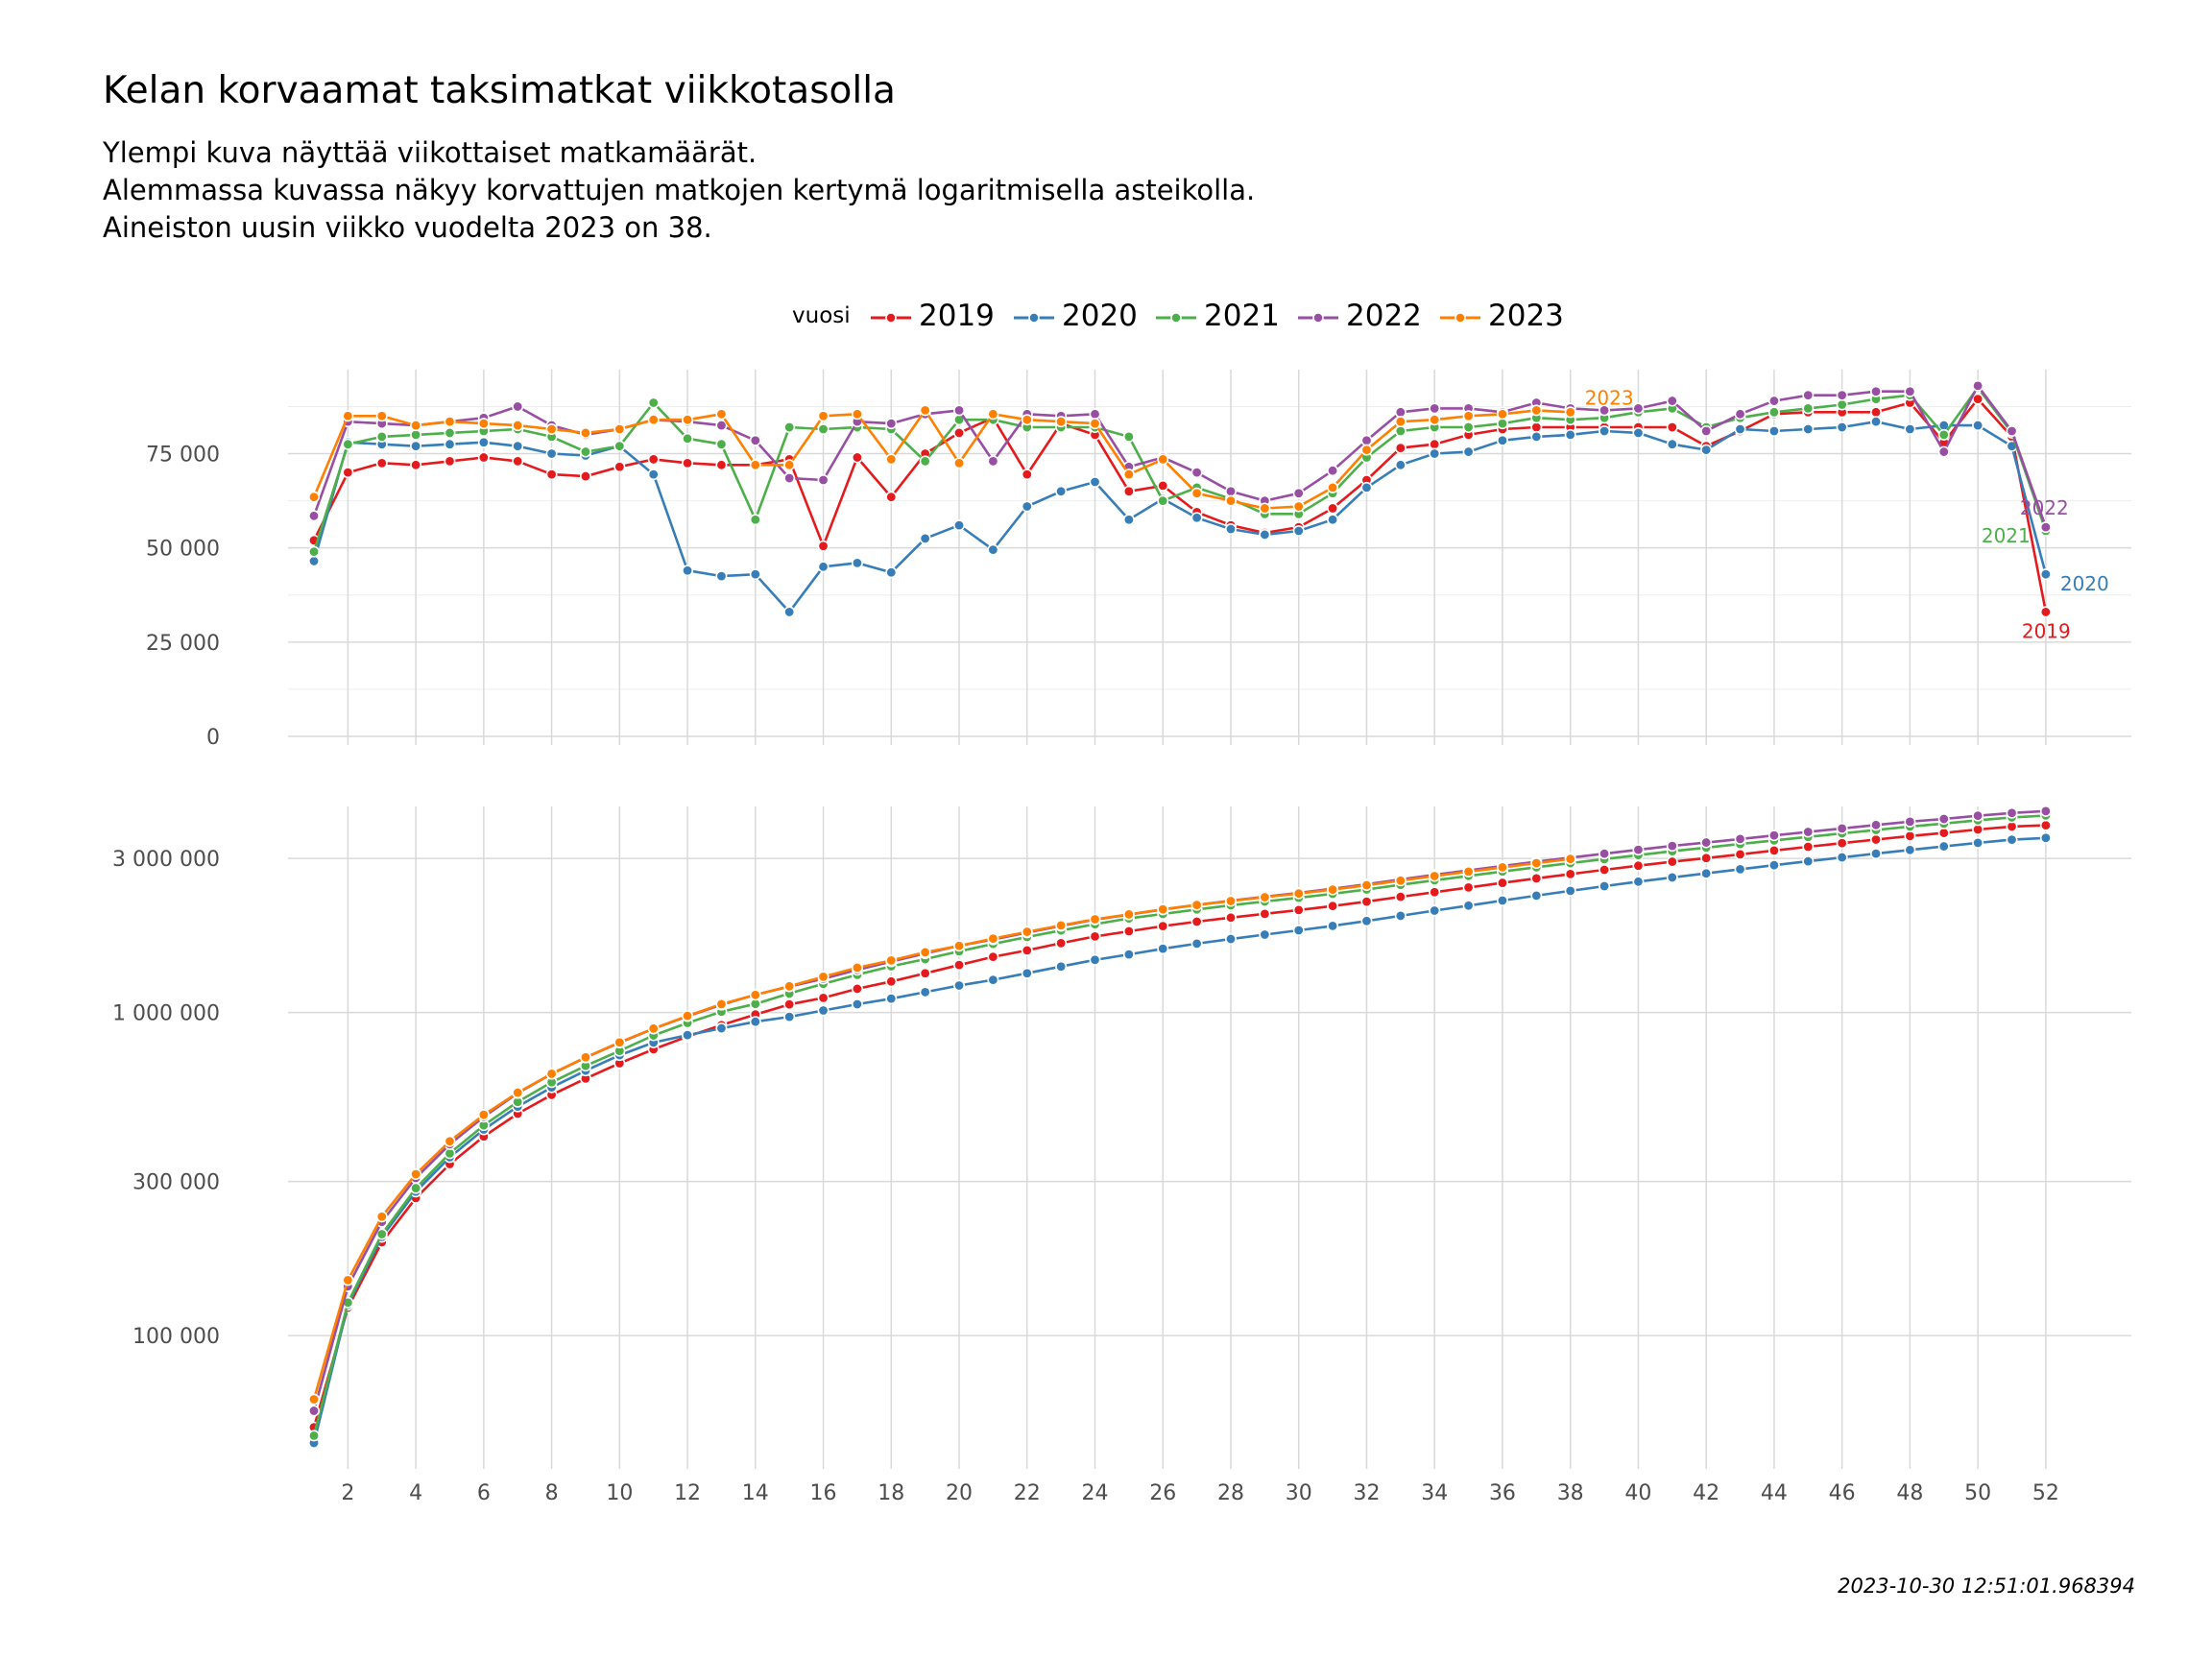  Describe the element at coordinates (1230, 1493) in the screenshot. I see `x-tick-label: 28` at that location.